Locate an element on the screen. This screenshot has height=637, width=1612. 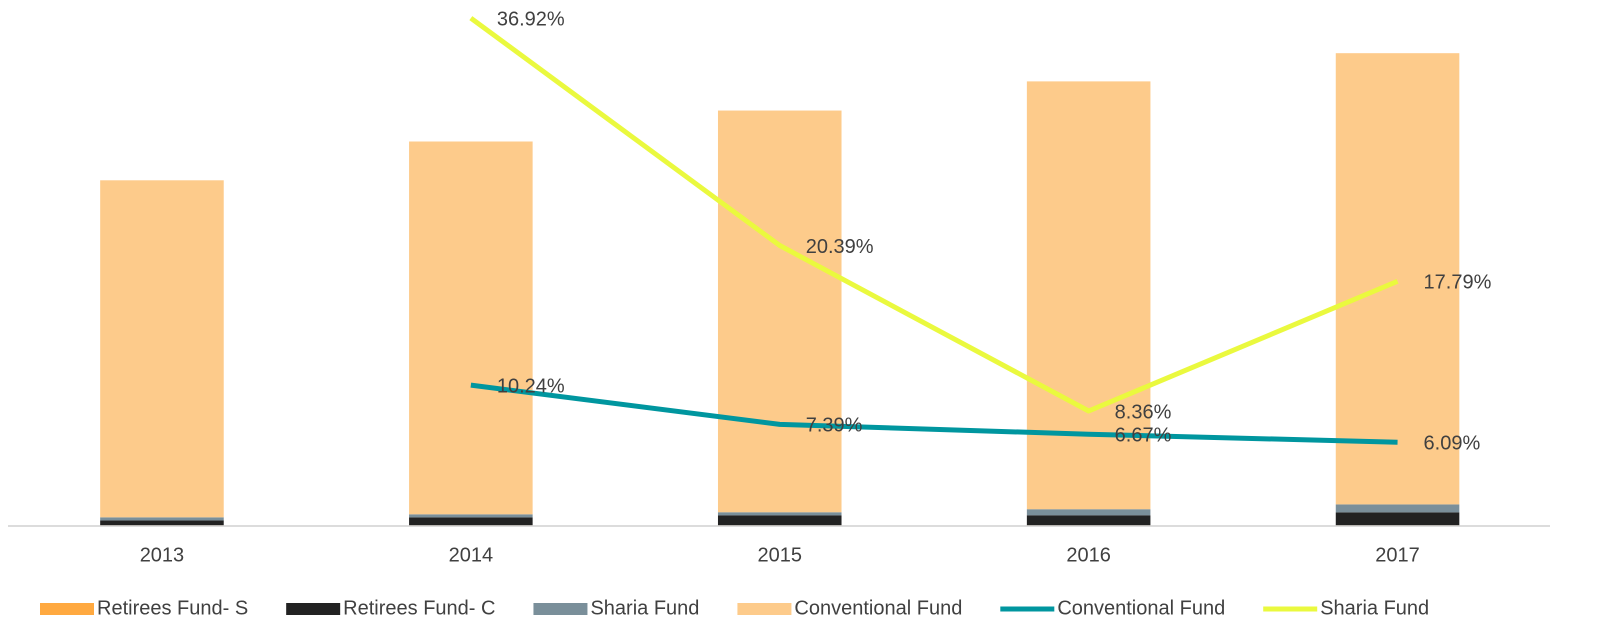
line is located at coordinates (934, 413).